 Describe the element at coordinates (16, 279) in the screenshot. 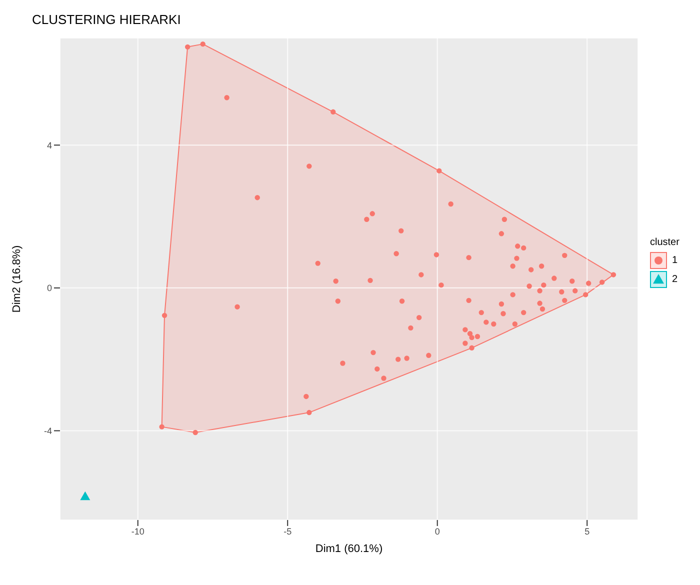

I see `y-axis-title: Dim2 (16.8%)` at that location.